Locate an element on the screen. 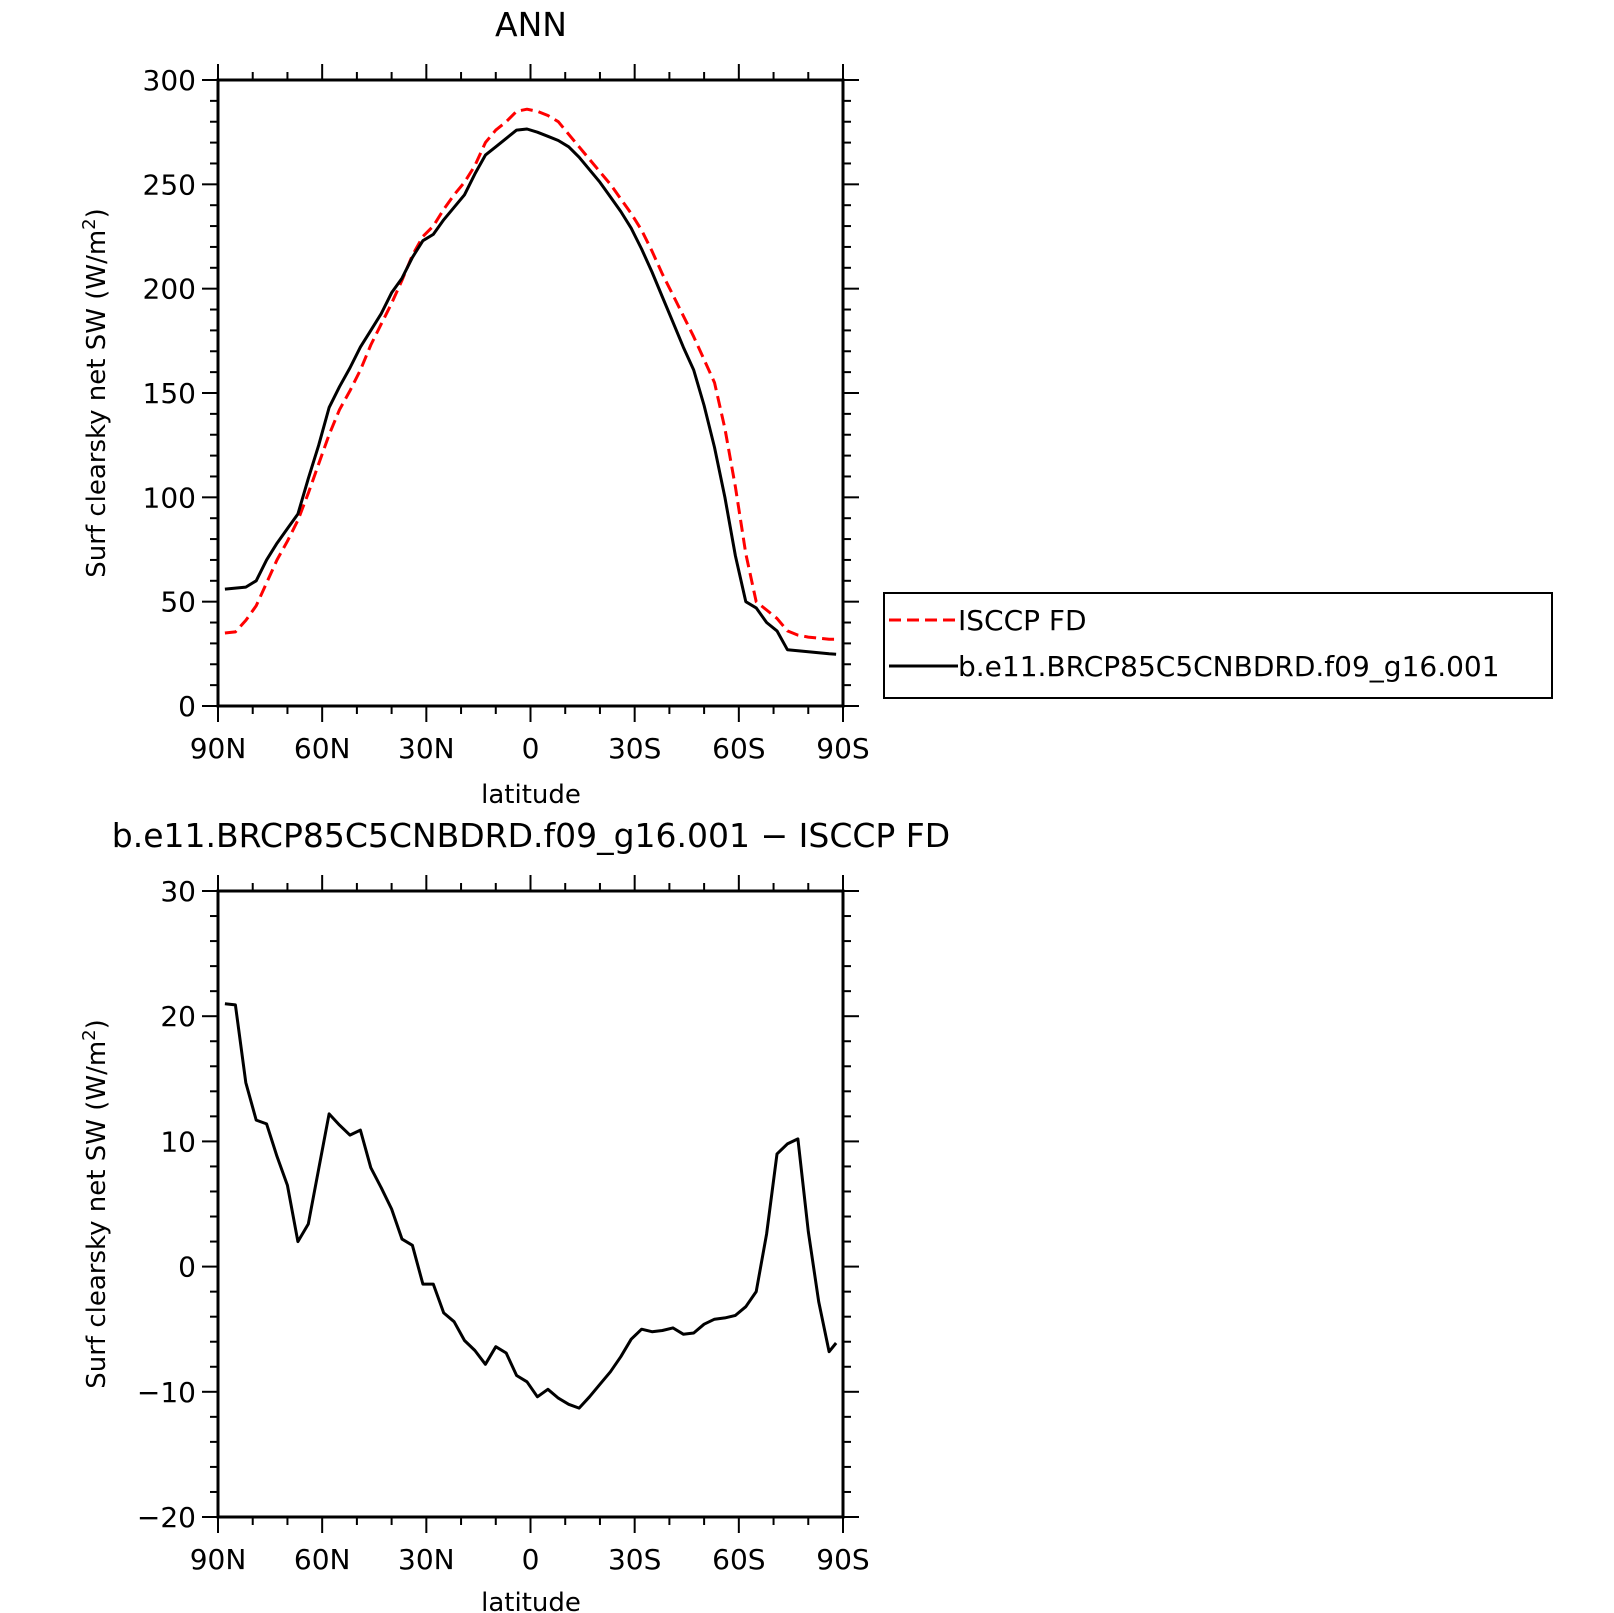  bottom-y-axis-label: Surf clearsky net SW (W/m2) is located at coordinates (95, 1204).